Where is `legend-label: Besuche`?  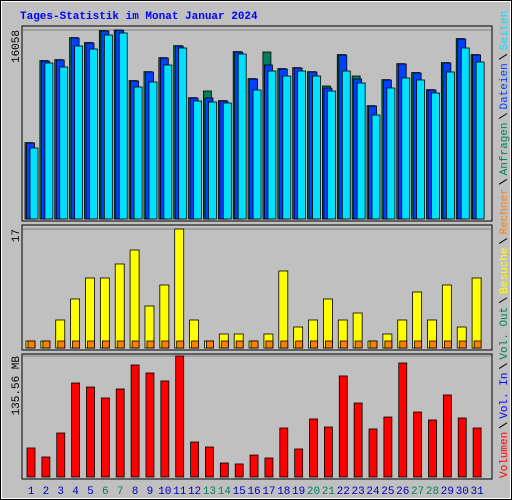
legend-label: Besuche is located at coordinates (505, 271).